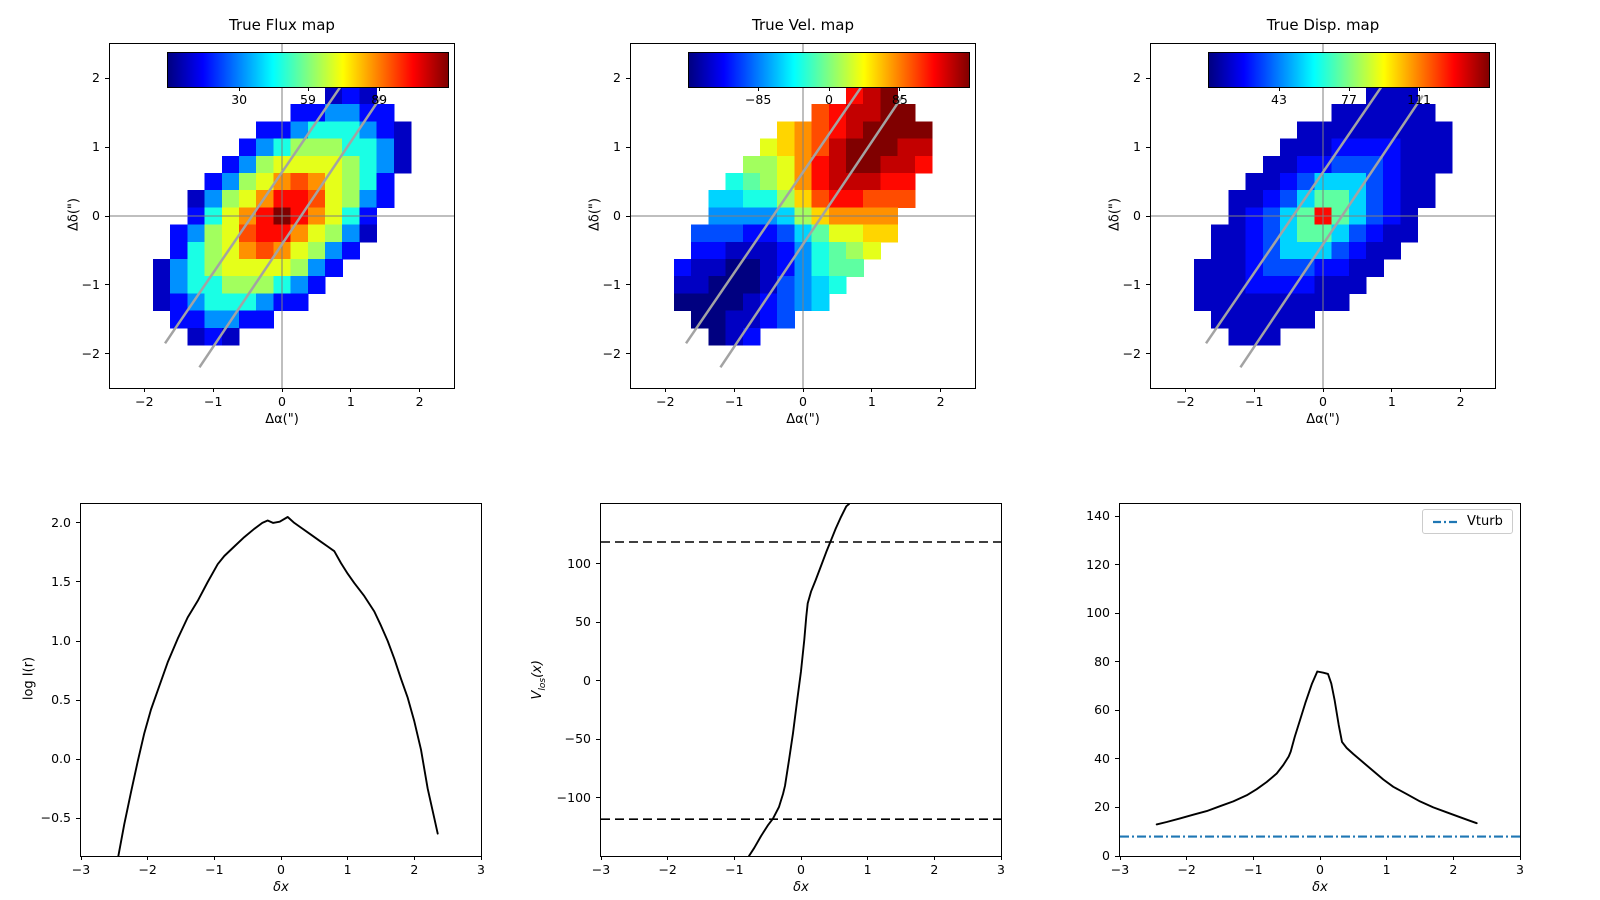 This screenshot has width=1600, height=900. I want to click on x-tick-label: −2, so click(667, 869).